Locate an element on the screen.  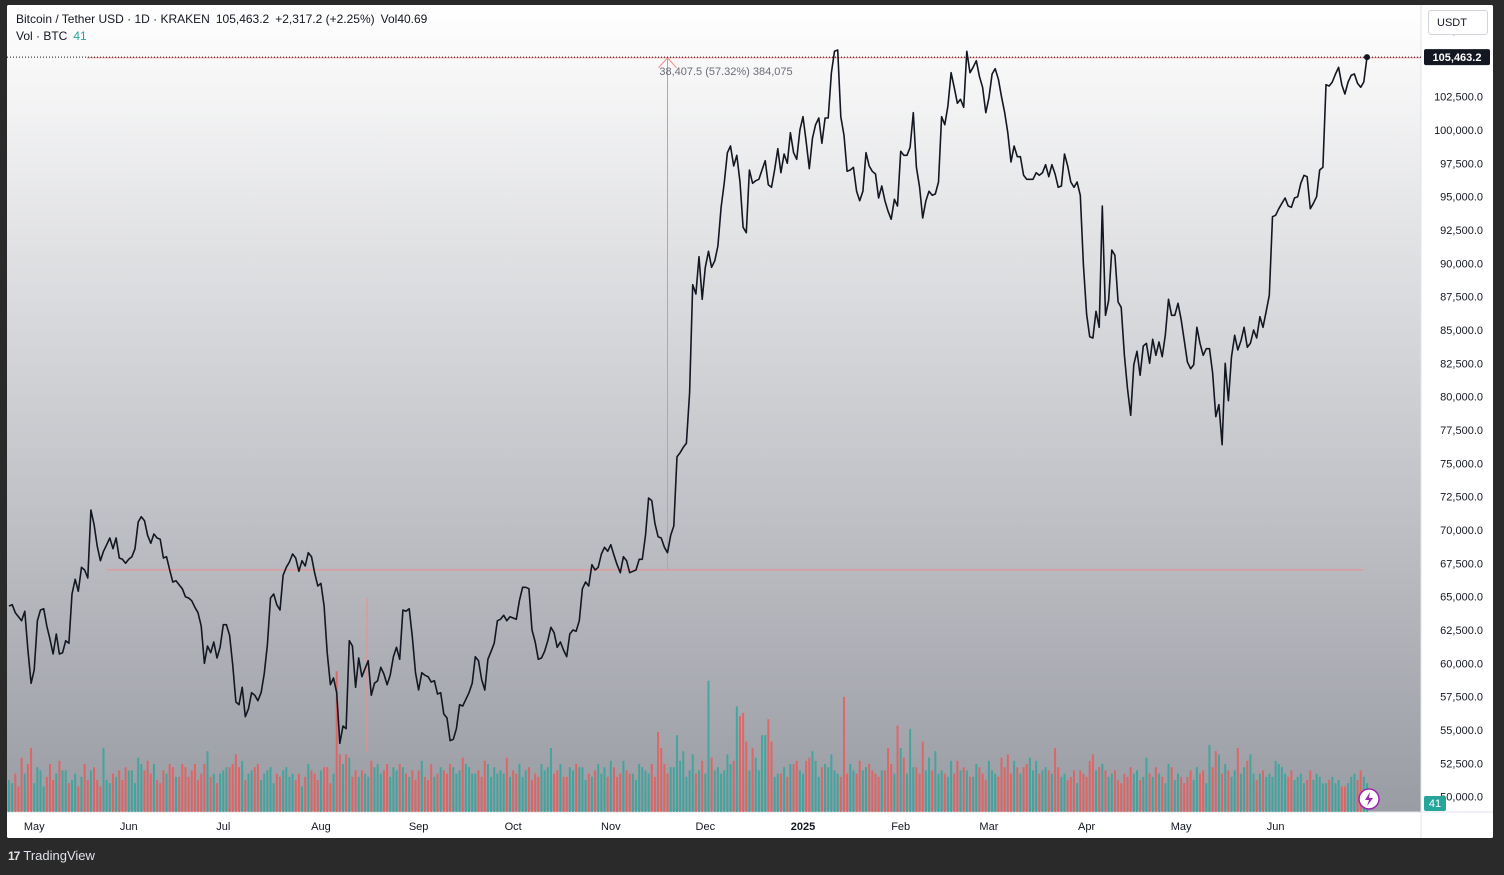
y-tick-label: 70,000.0 is located at coordinates (1461, 531).